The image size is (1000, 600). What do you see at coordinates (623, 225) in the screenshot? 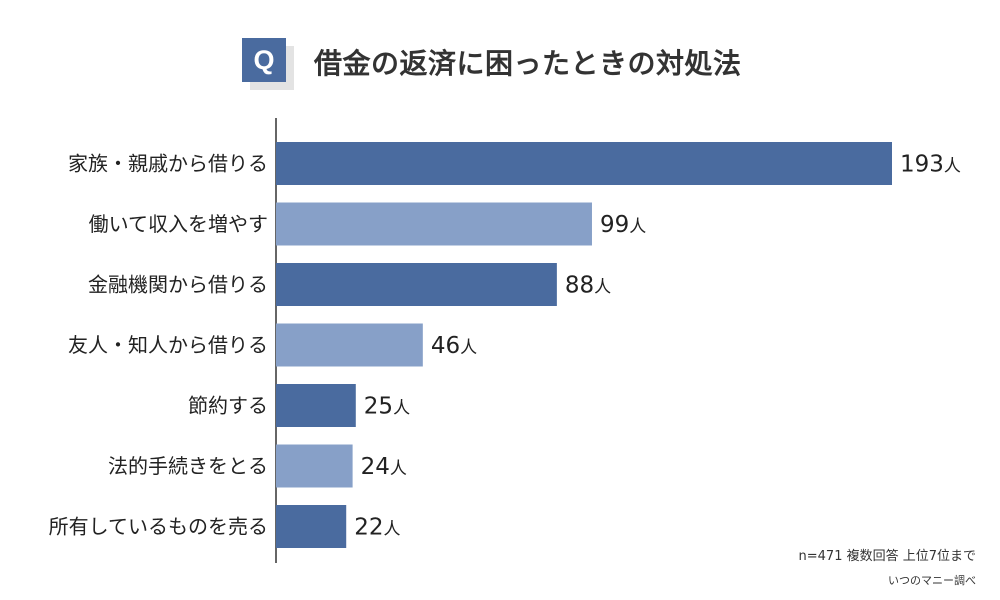
I see `value-label: 99人` at bounding box center [623, 225].